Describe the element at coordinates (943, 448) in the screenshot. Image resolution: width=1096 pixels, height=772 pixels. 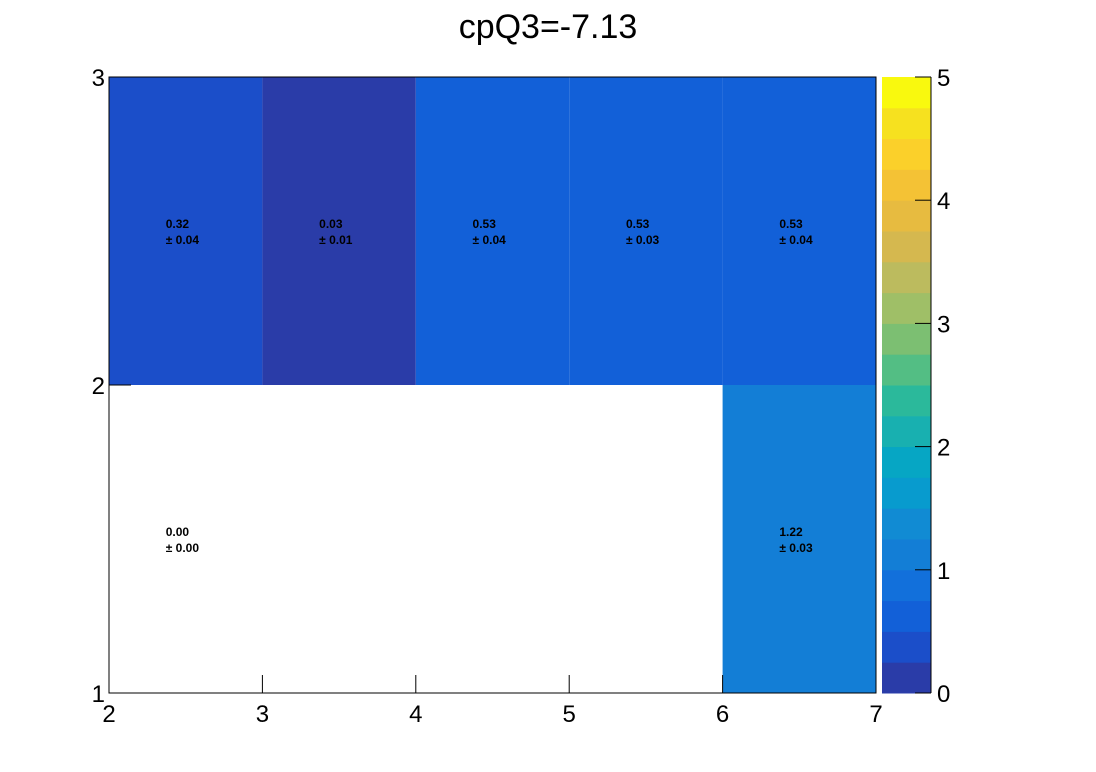
I see `colorbar-tick-label: 2` at that location.